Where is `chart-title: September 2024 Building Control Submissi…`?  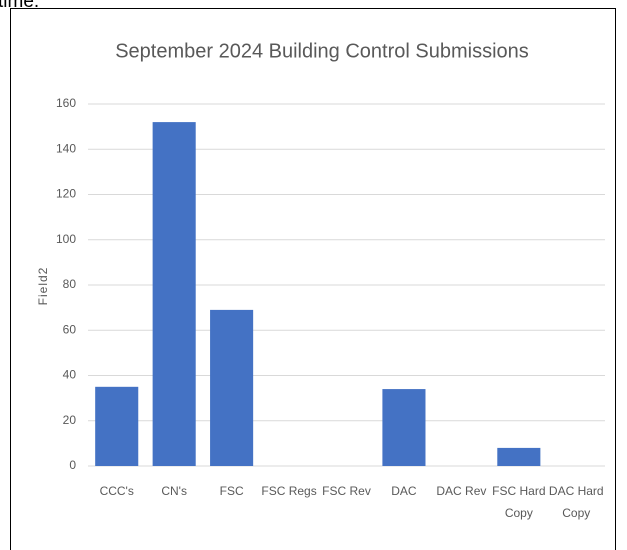 chart-title: September 2024 Building Control Submissi… is located at coordinates (322, 51).